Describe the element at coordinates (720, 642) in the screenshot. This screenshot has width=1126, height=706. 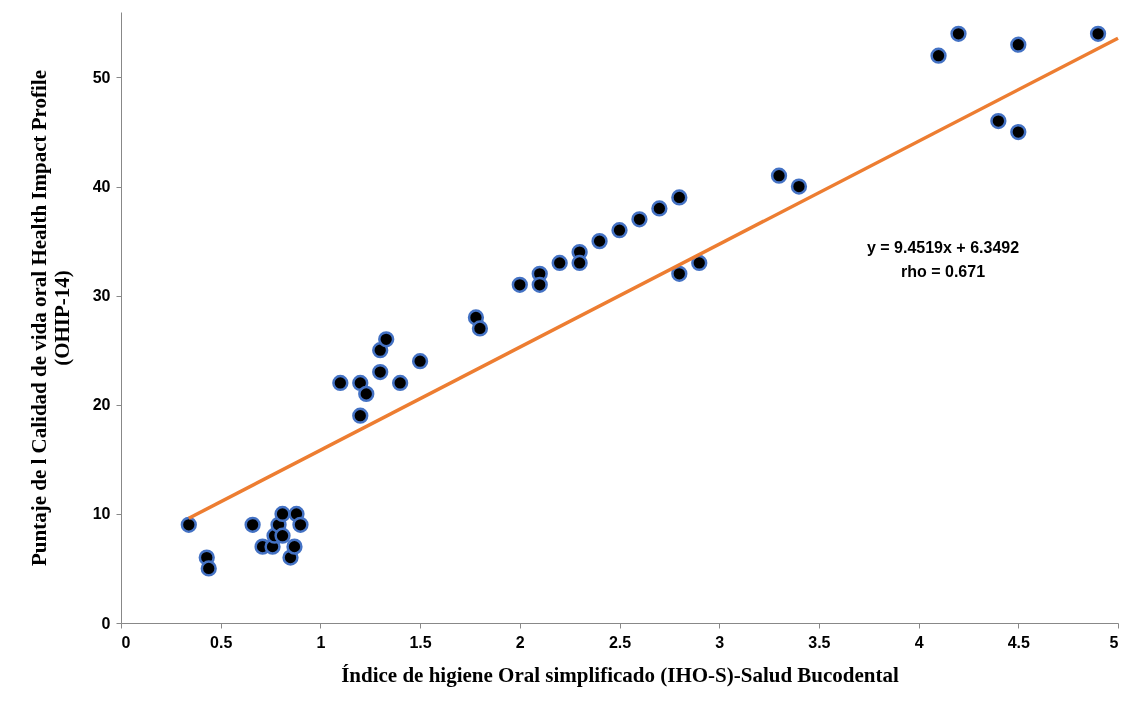
I see `x-tick-label: 3` at that location.